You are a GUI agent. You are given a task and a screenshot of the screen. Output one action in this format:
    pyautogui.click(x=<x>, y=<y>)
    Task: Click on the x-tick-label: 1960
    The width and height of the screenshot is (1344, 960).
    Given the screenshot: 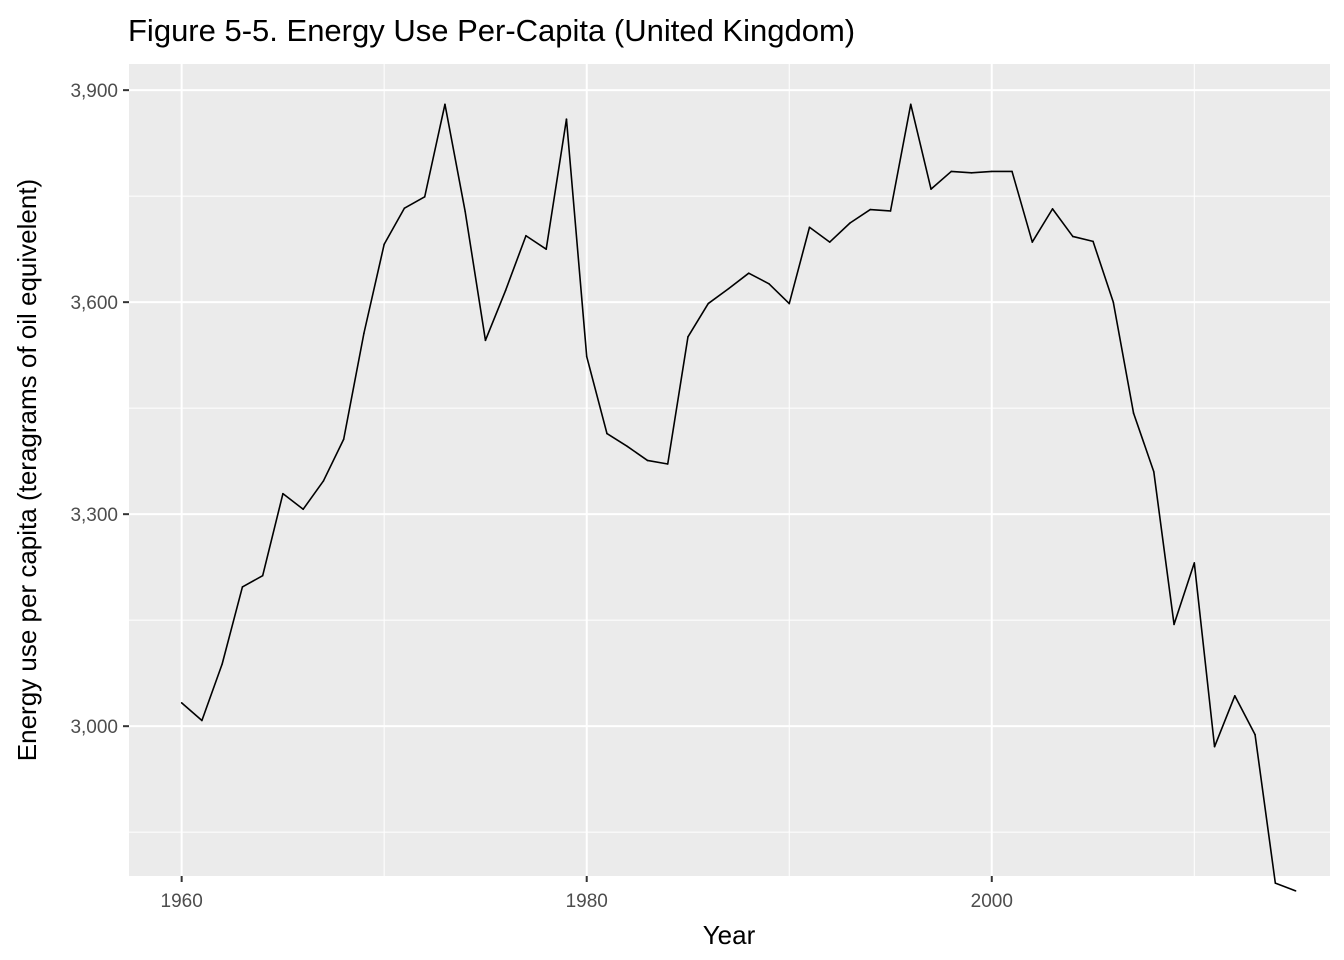 What is the action you would take?
    pyautogui.click(x=182, y=901)
    